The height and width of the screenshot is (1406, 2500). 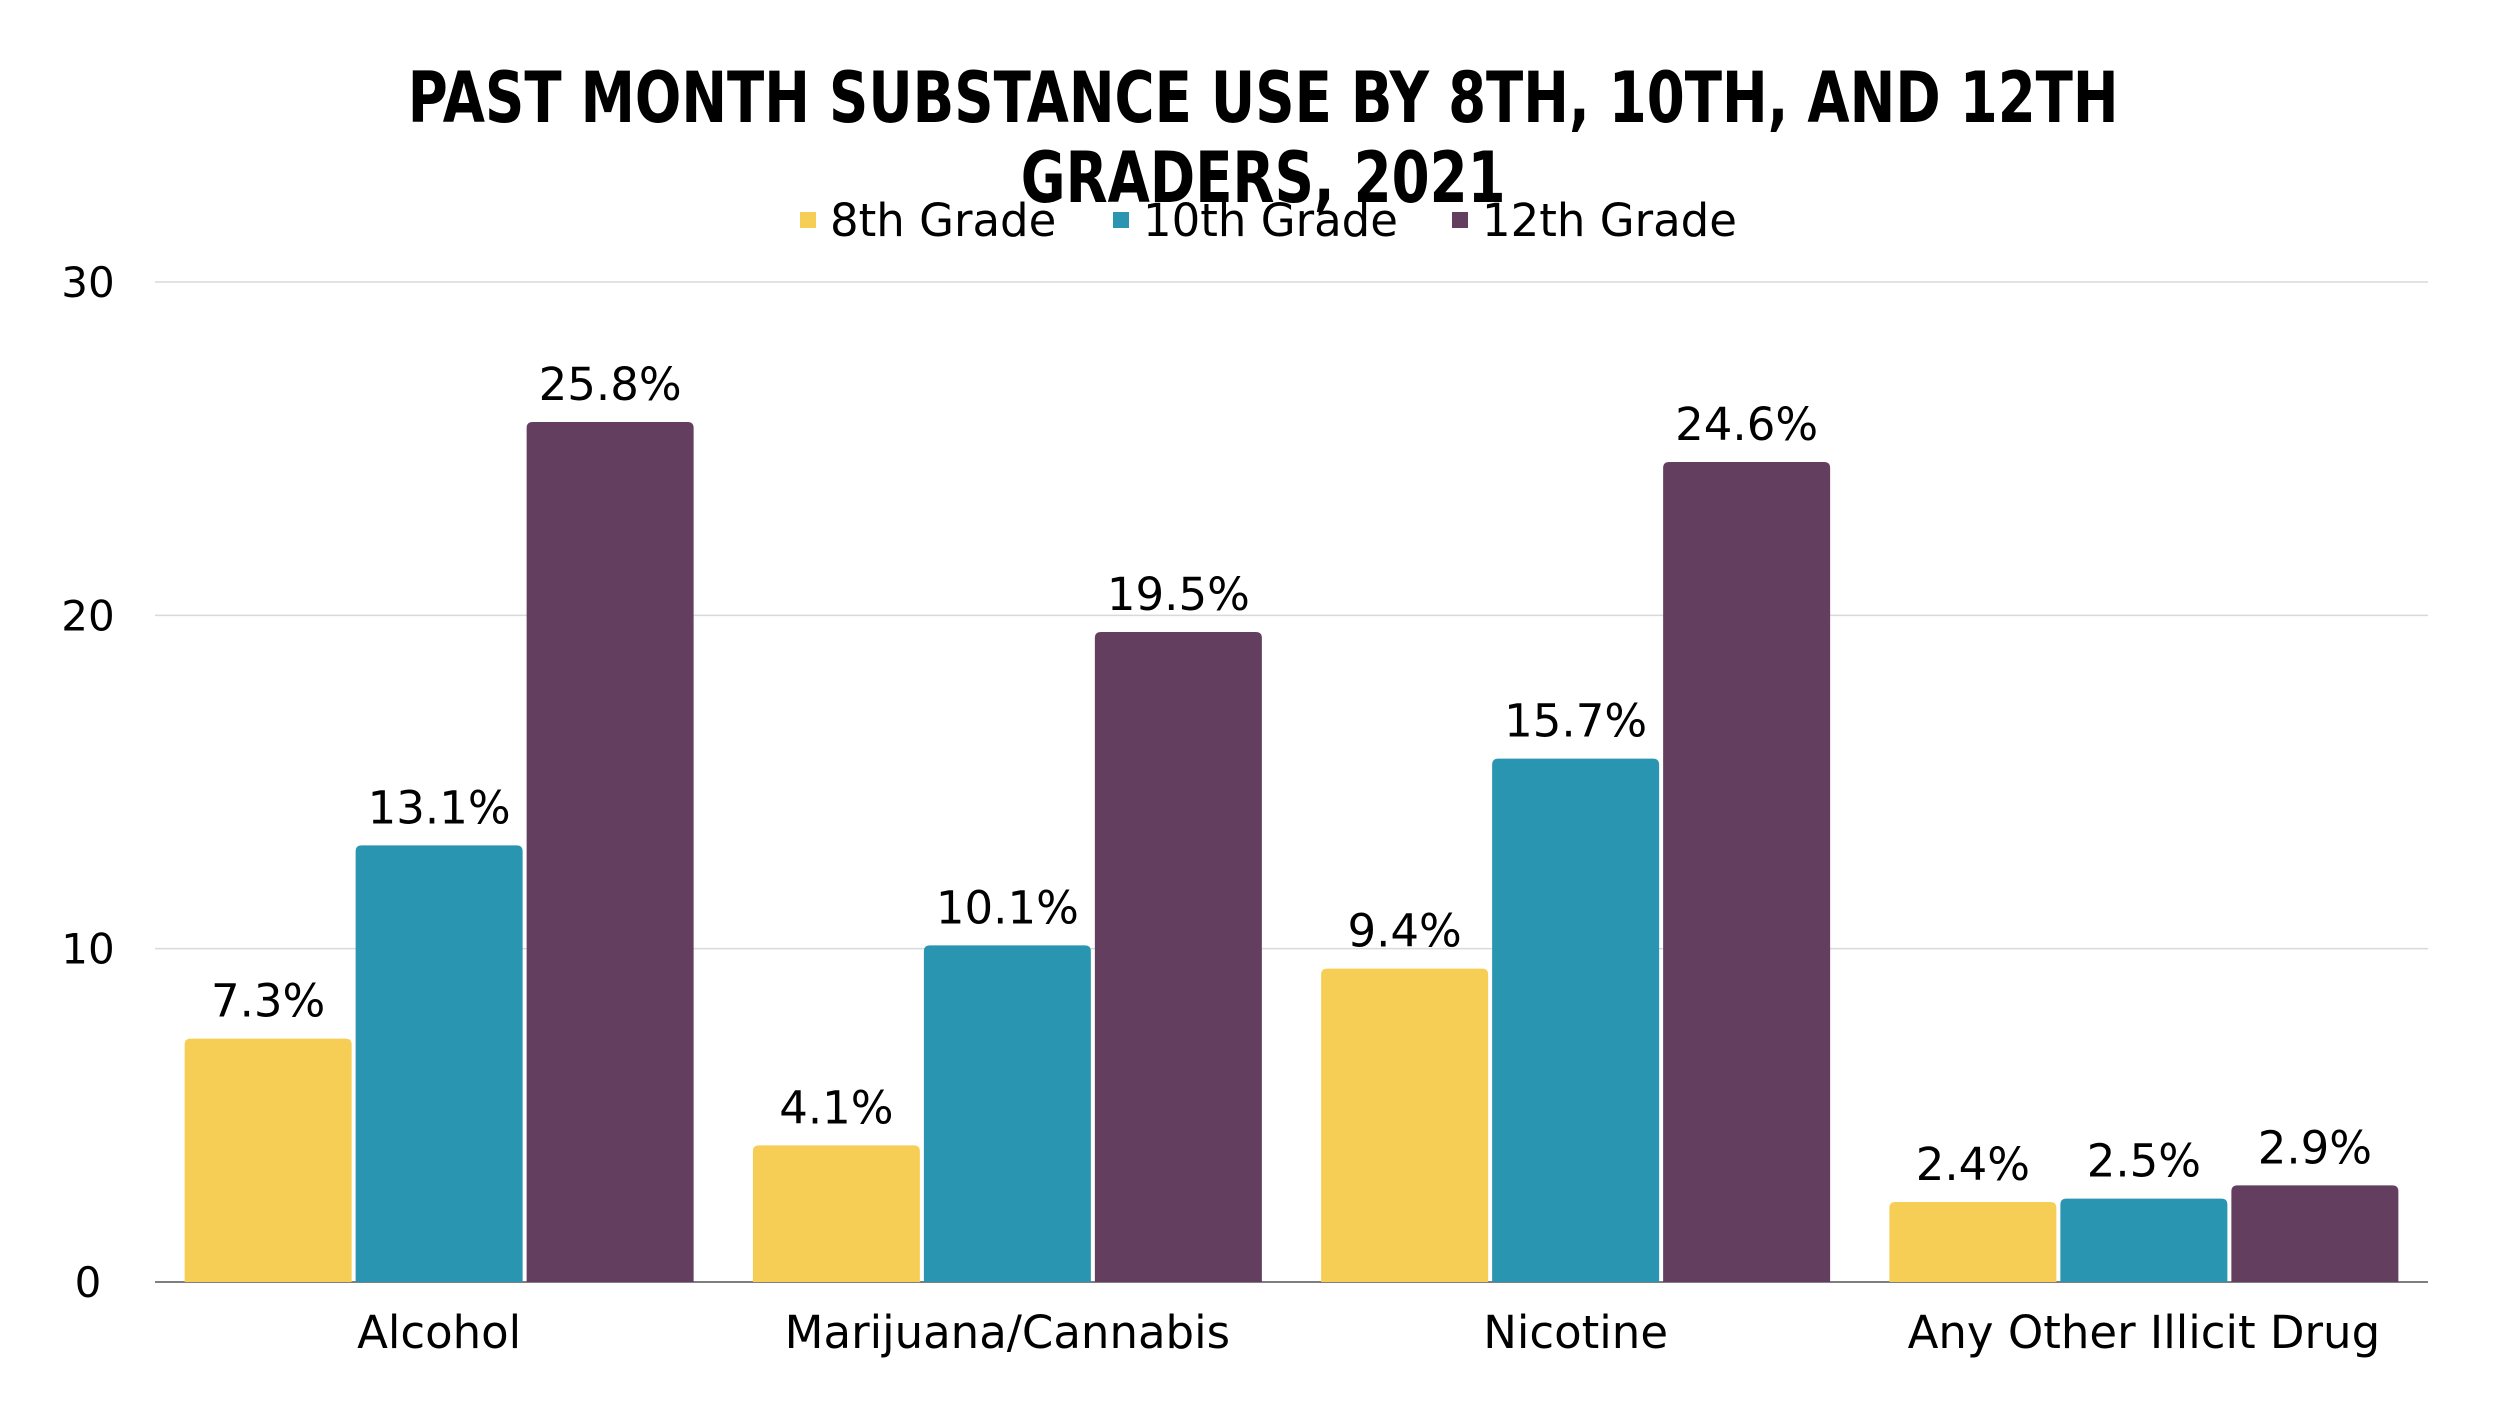 I want to click on data-label: 2.4%, so click(x=1973, y=1164).